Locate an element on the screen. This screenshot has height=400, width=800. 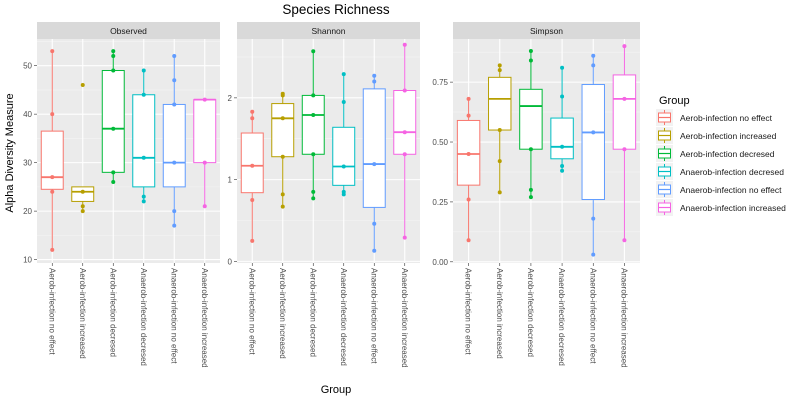
facet-strip-label: Shannon is located at coordinates (328, 31).